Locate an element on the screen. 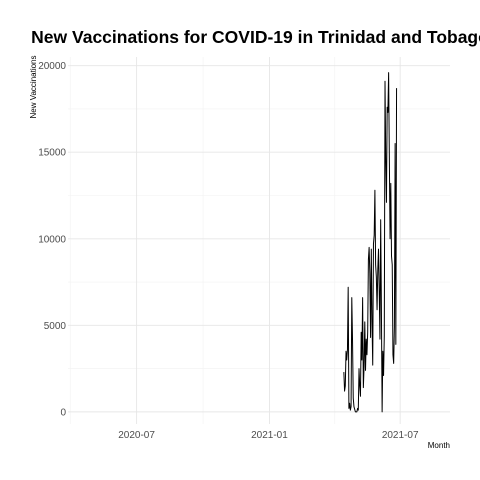  x-axis-label: Month is located at coordinates (439, 445).